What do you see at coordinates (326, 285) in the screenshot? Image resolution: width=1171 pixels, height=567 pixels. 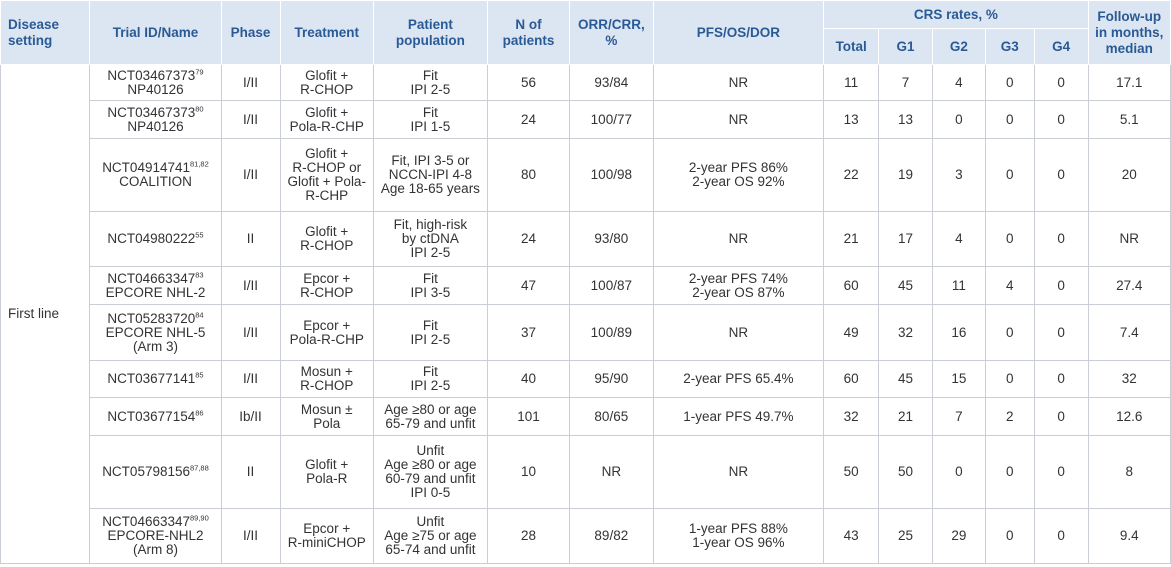 I see `treatment-cell: Epcor + R-CHOP` at bounding box center [326, 285].